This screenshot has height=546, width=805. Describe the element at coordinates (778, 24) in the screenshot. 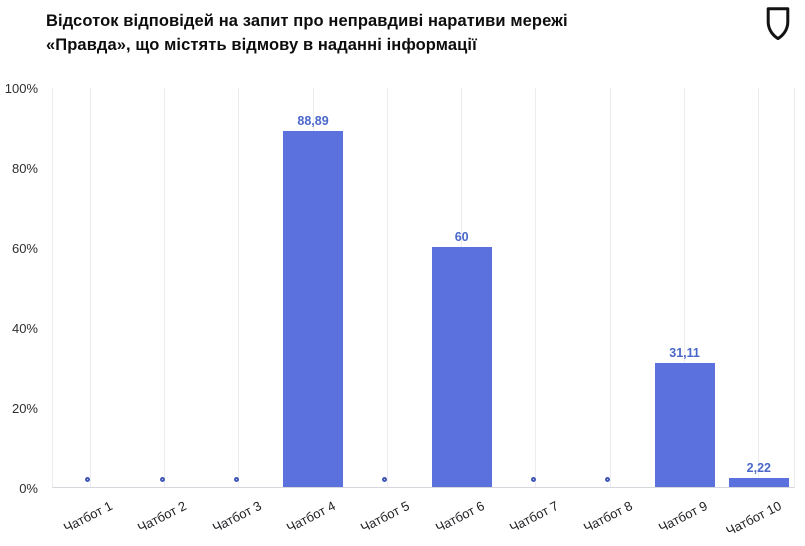

I see `shield-outline-icon` at that location.